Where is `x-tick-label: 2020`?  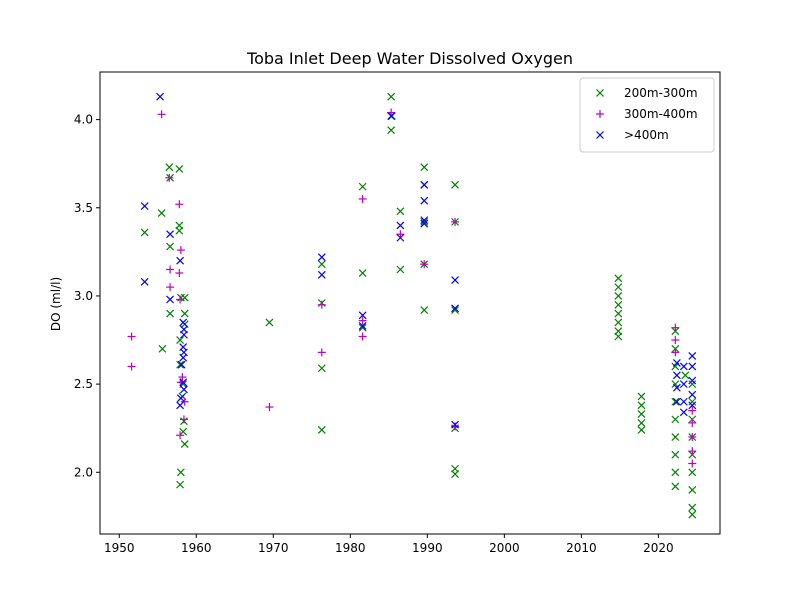 x-tick-label: 2020 is located at coordinates (658, 548).